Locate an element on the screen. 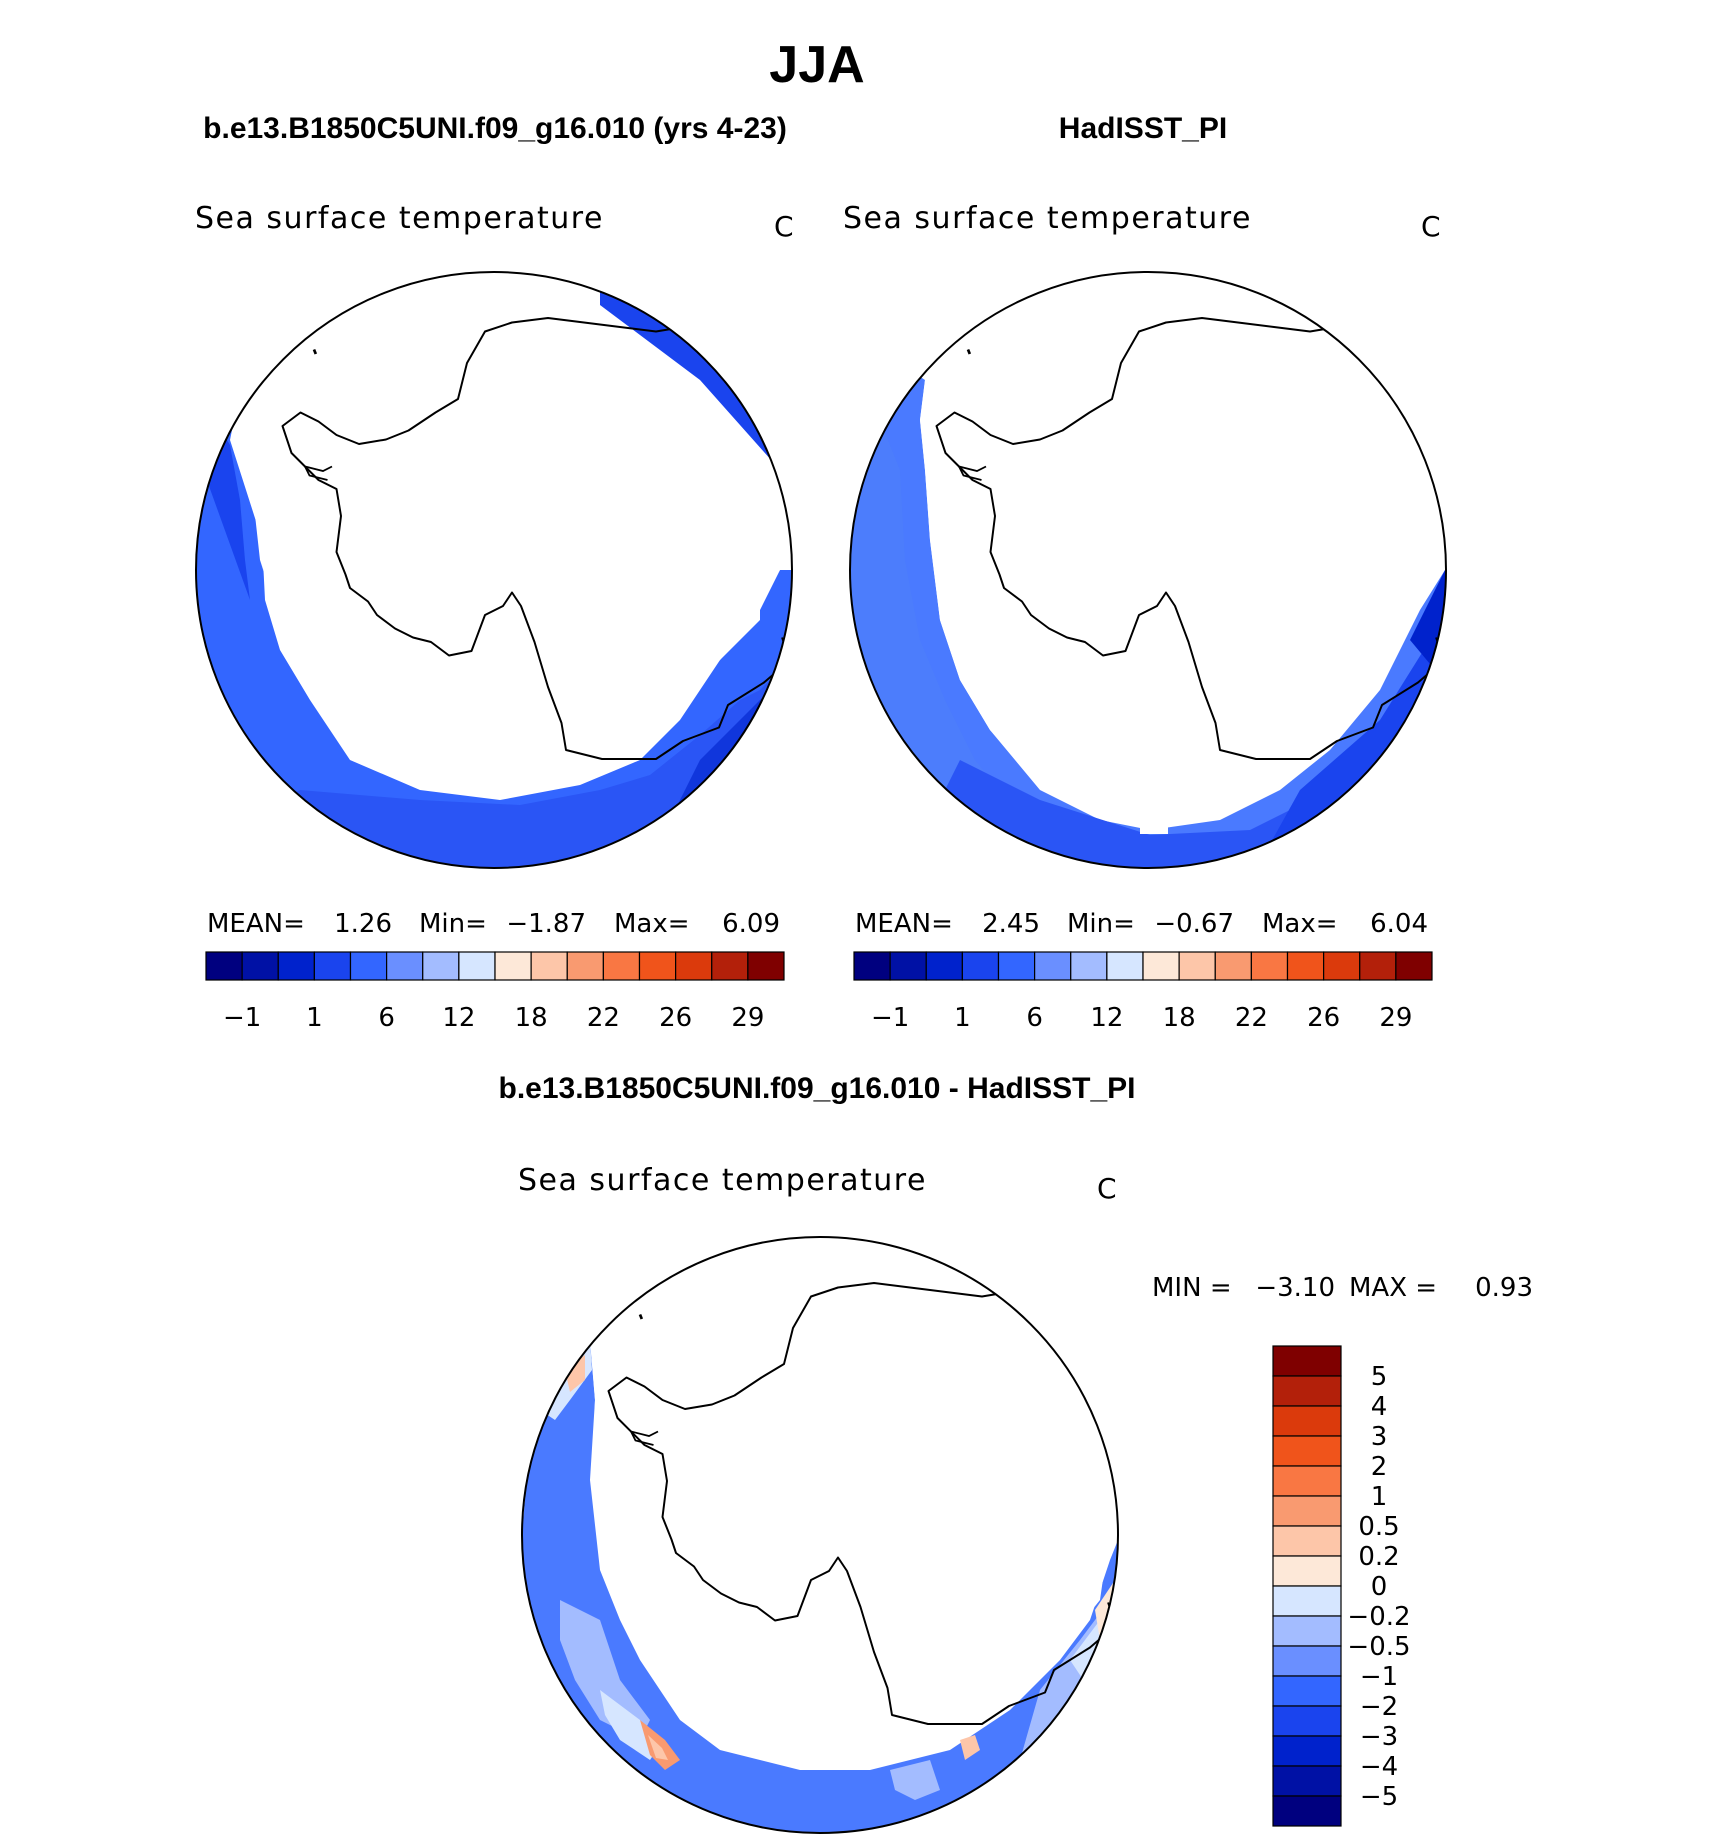 The width and height of the screenshot is (1710, 1839). min-value: −1.87 is located at coordinates (546, 924).